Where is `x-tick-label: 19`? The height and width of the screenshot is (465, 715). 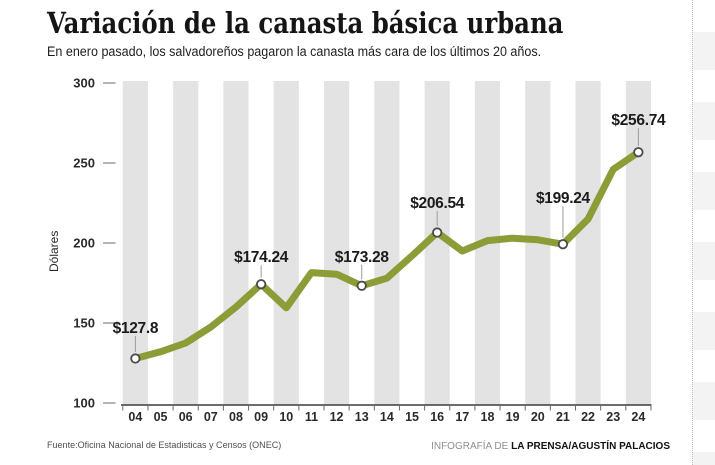
x-tick-label: 19 is located at coordinates (513, 417).